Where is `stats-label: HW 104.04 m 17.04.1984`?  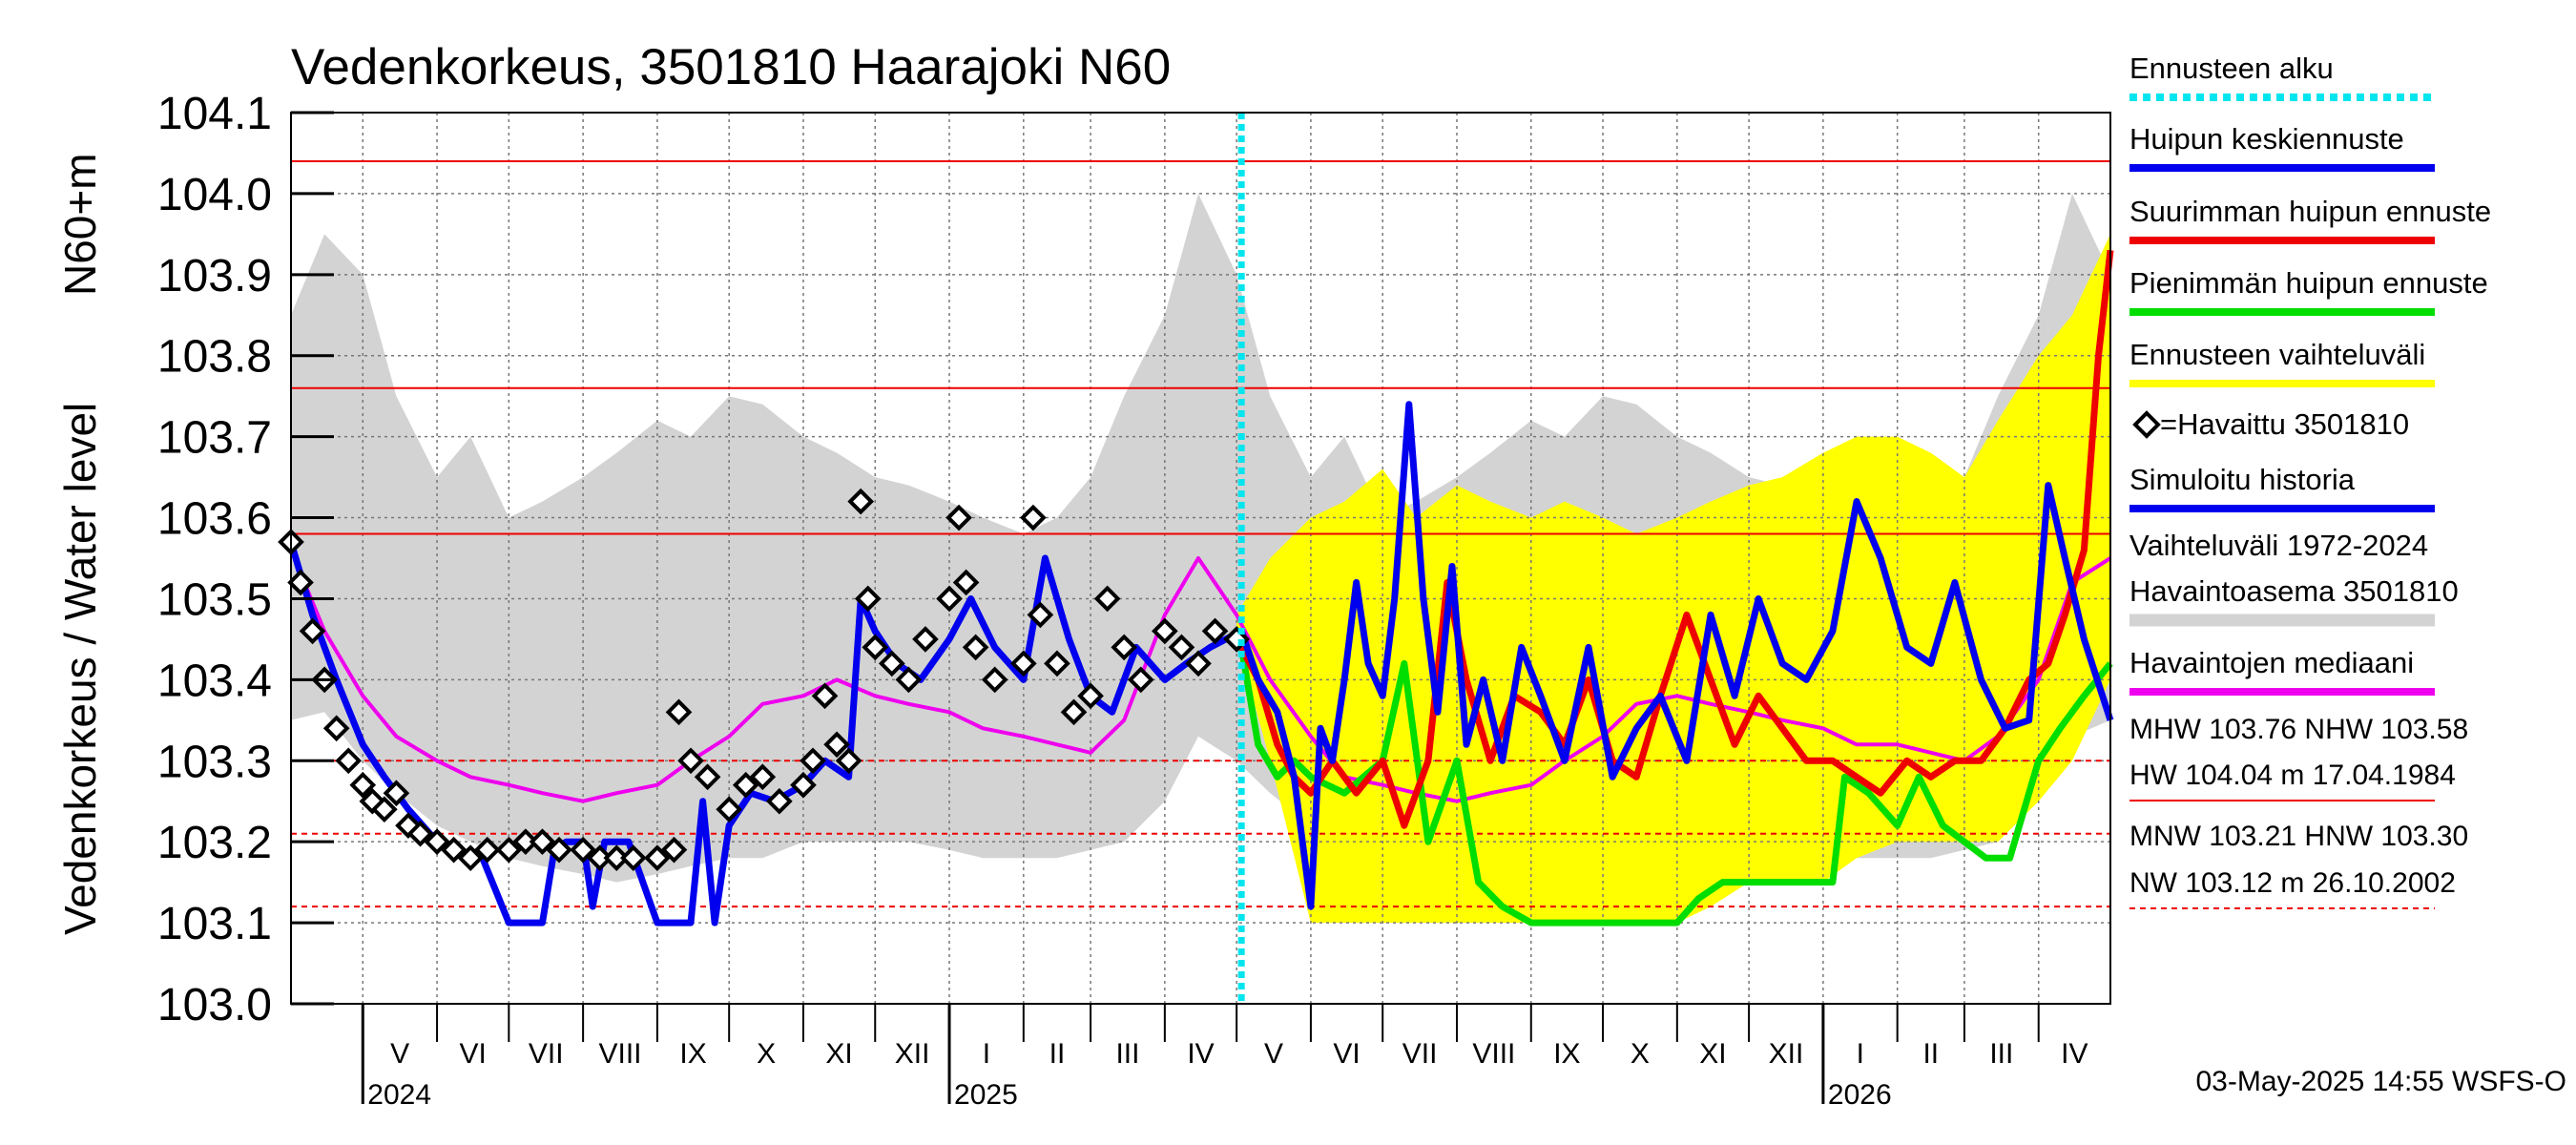 stats-label: HW 104.04 m 17.04.1984 is located at coordinates (2292, 775).